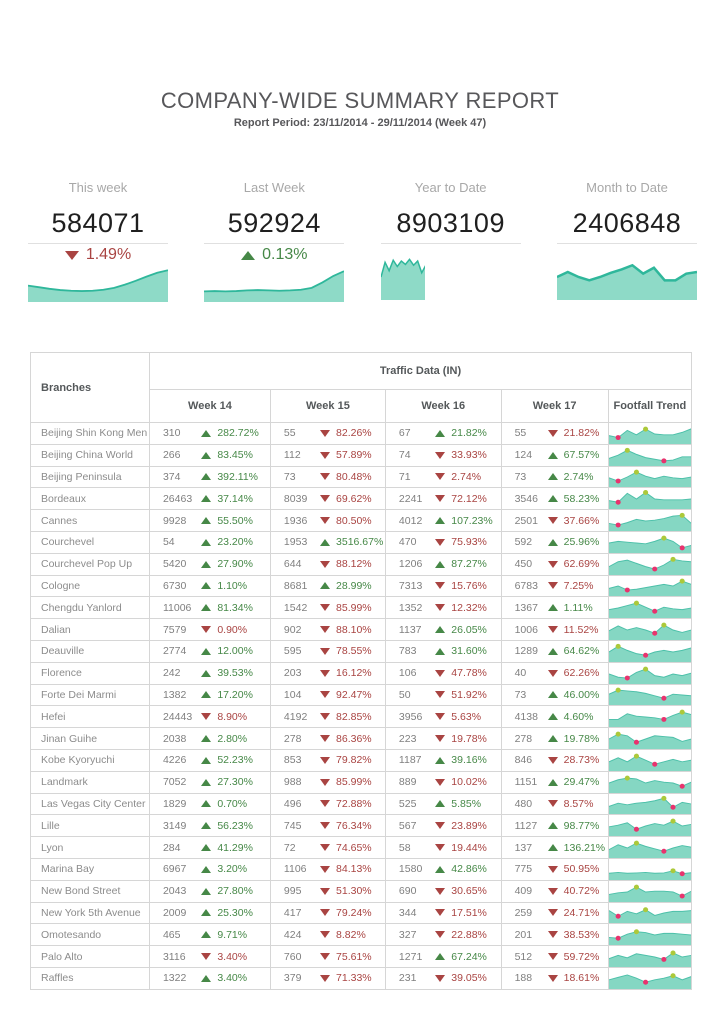  Describe the element at coordinates (555, 957) in the screenshot. I see `week-cell-content: 512 59.72%` at that location.